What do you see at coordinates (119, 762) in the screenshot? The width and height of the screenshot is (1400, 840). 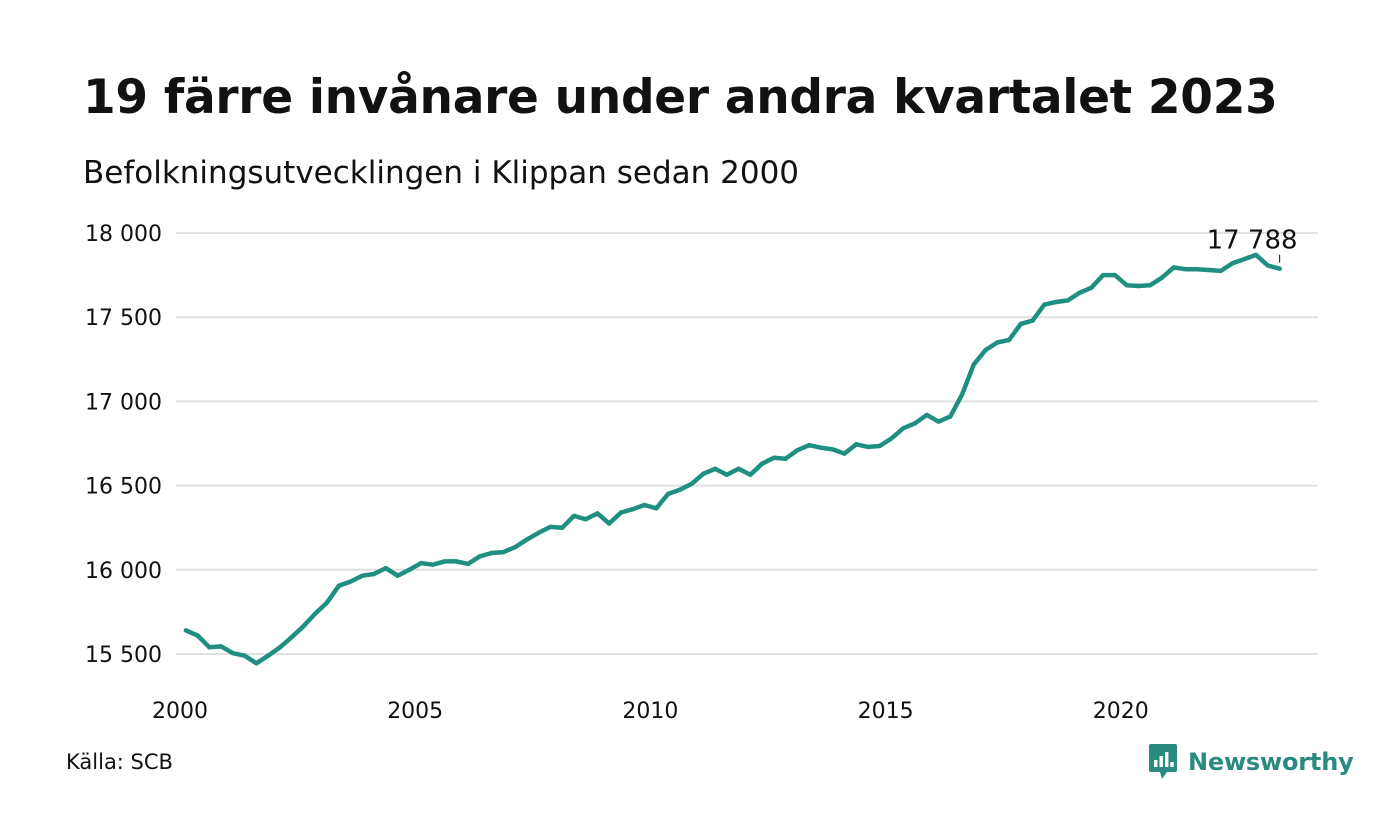 I see `source-note: Källa: SCB` at bounding box center [119, 762].